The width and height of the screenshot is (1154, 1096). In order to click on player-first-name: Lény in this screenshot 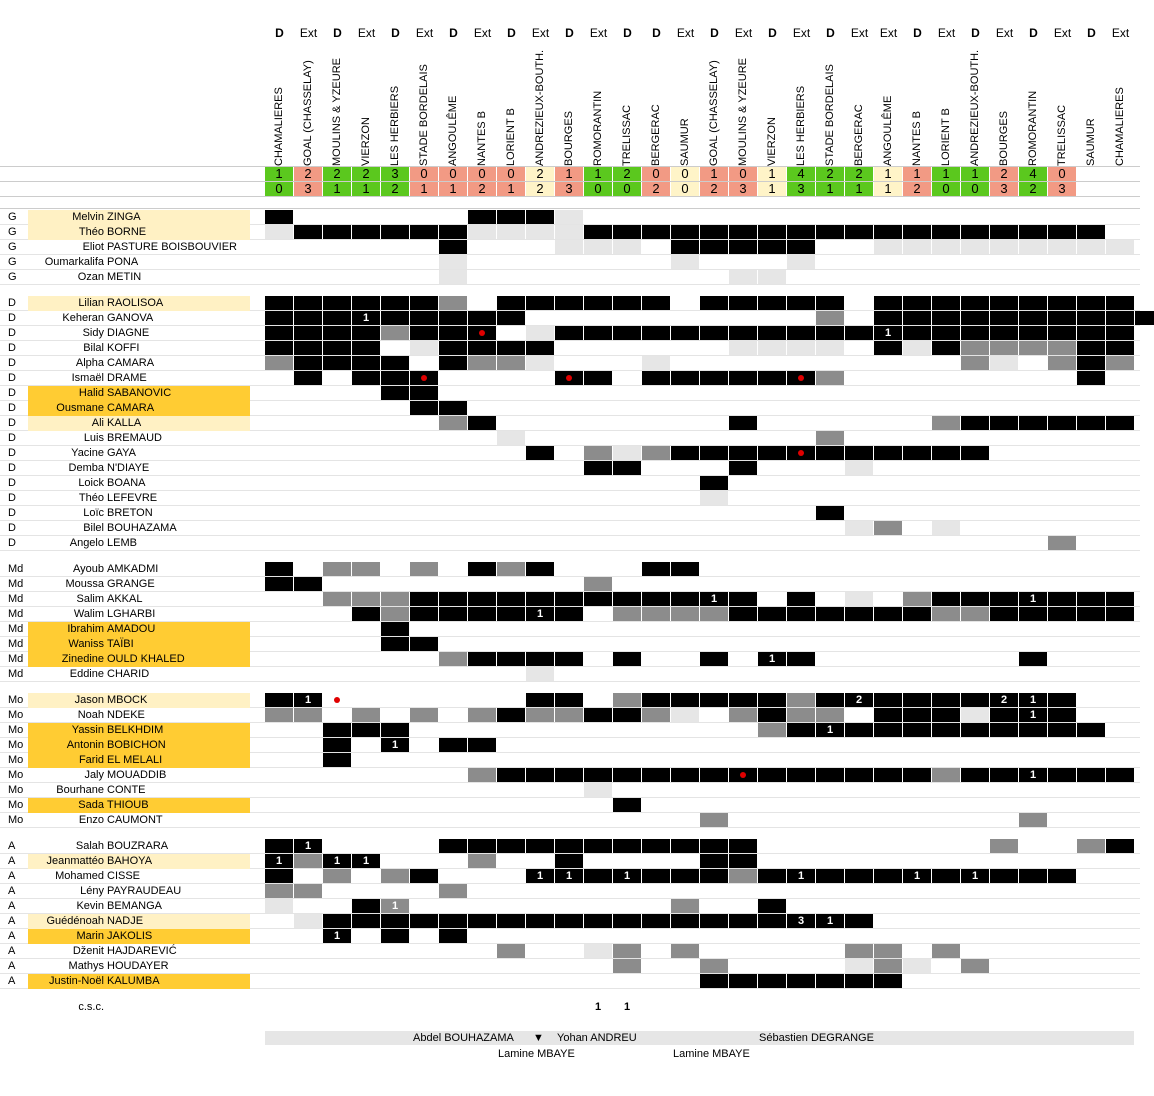, I will do `click(92, 891)`.